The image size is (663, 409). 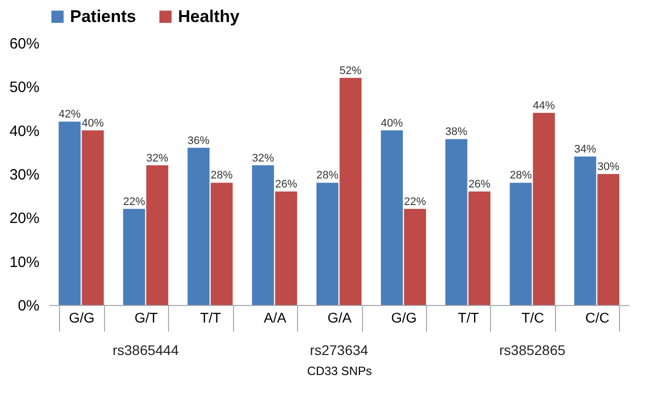 What do you see at coordinates (29, 306) in the screenshot?
I see `y-tick-label: 0%` at bounding box center [29, 306].